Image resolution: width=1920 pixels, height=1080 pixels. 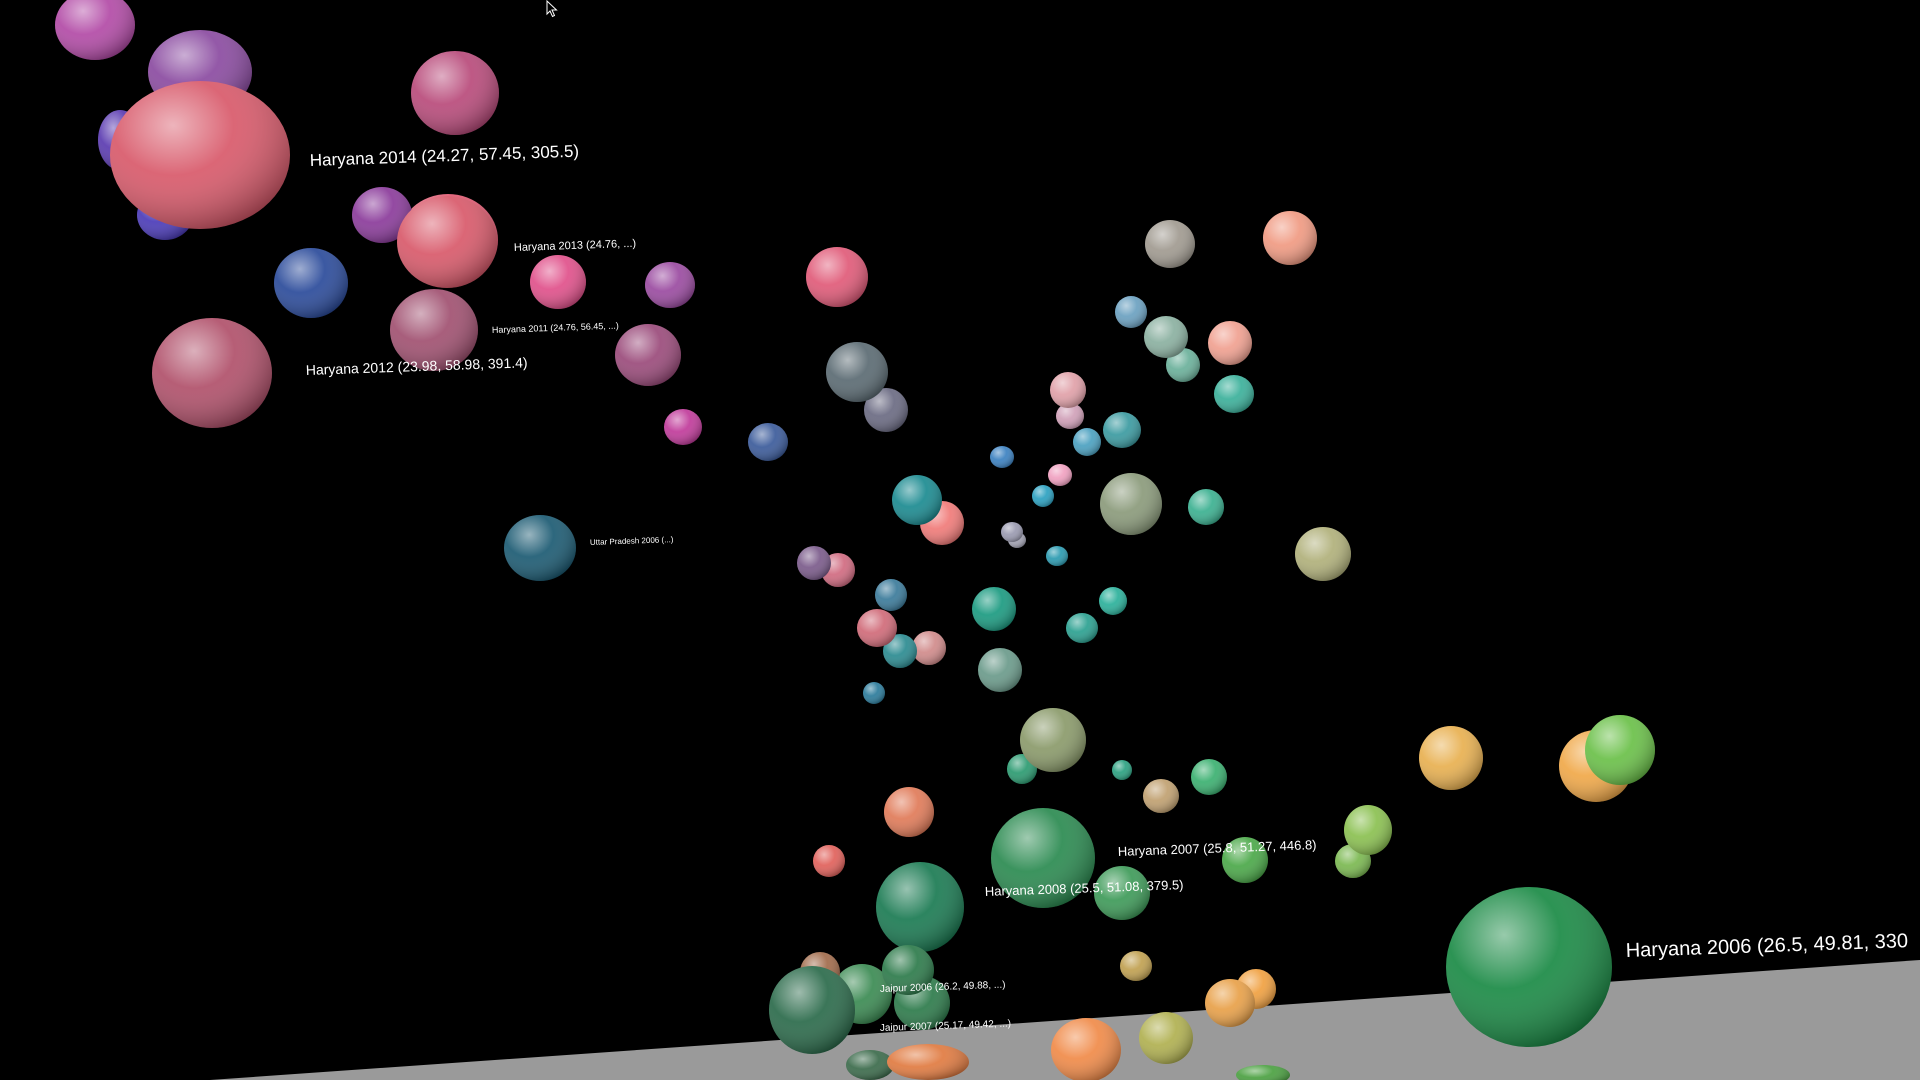 What do you see at coordinates (575, 246) in the screenshot?
I see `bubble-label-4: Haryana 2013 (24.76, ...)` at bounding box center [575, 246].